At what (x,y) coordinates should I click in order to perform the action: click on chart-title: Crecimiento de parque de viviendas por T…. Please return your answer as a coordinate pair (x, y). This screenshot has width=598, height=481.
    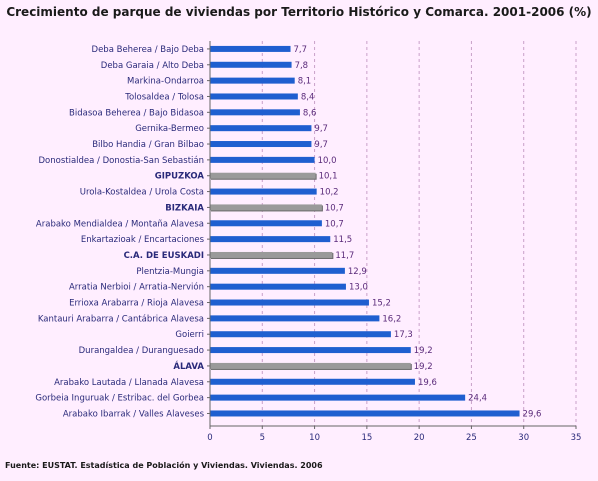
    Looking at the image, I should click on (299, 12).